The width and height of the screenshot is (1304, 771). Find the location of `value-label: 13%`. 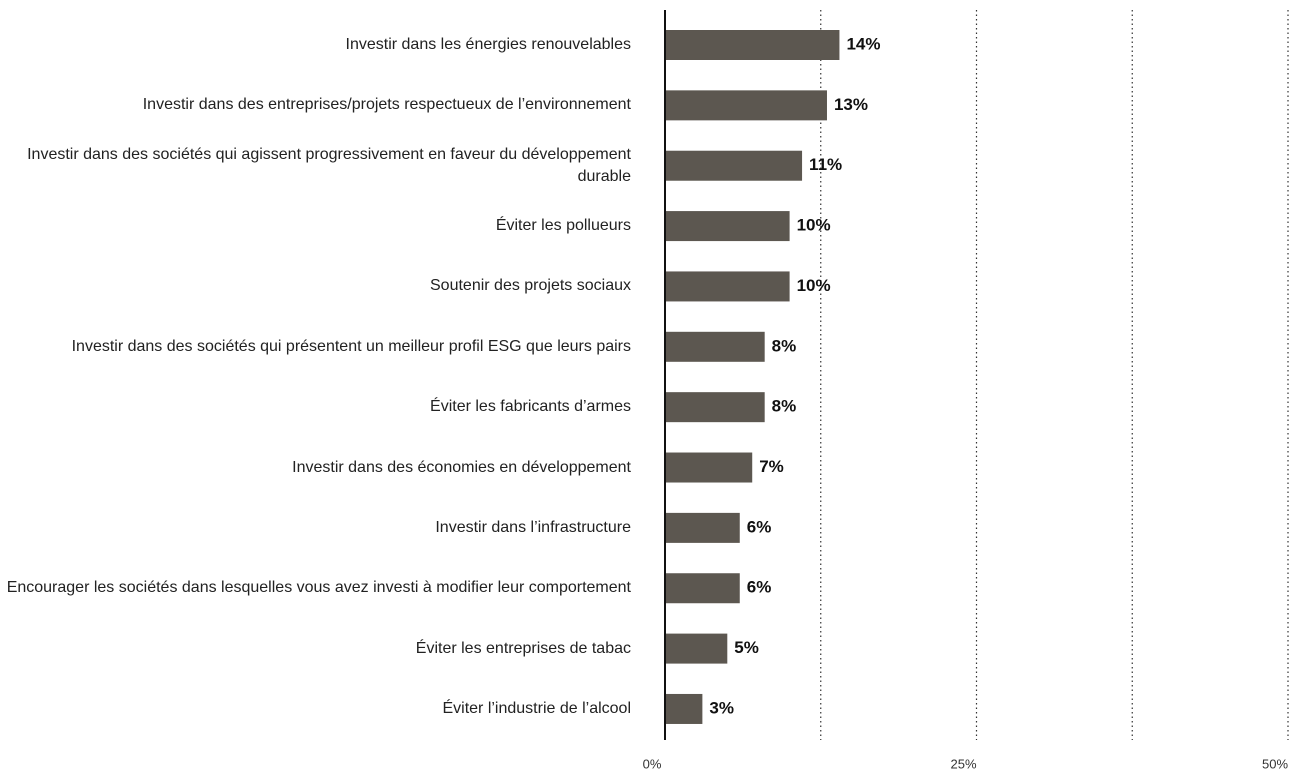

value-label: 13% is located at coordinates (851, 104).